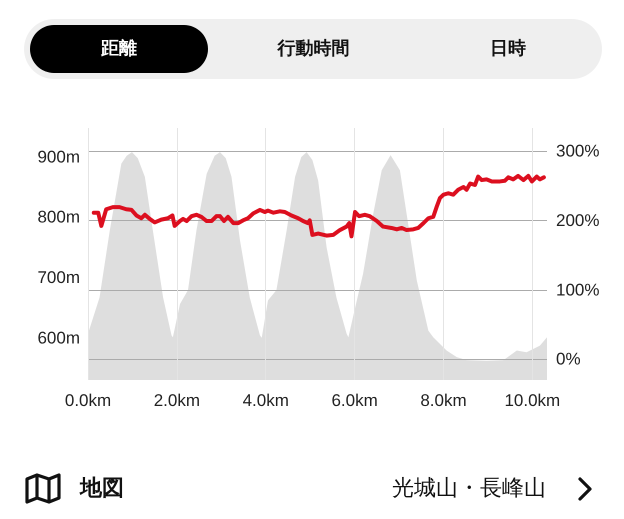 The height and width of the screenshot is (519, 624). Describe the element at coordinates (443, 400) in the screenshot. I see `x-tick-label: 8.0km` at that location.